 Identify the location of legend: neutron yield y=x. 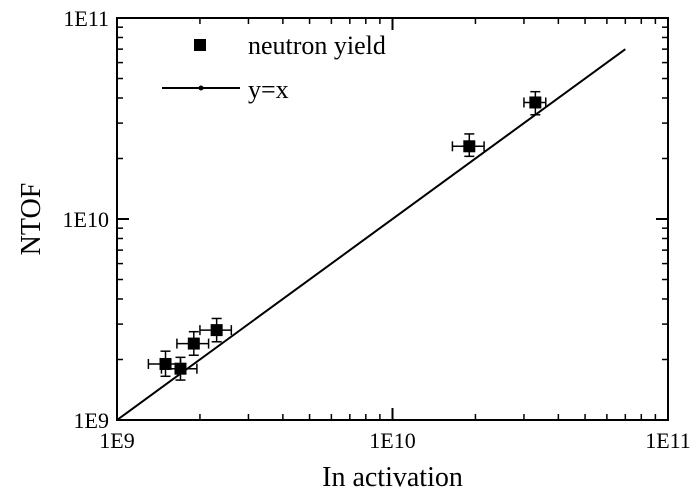
(274, 67).